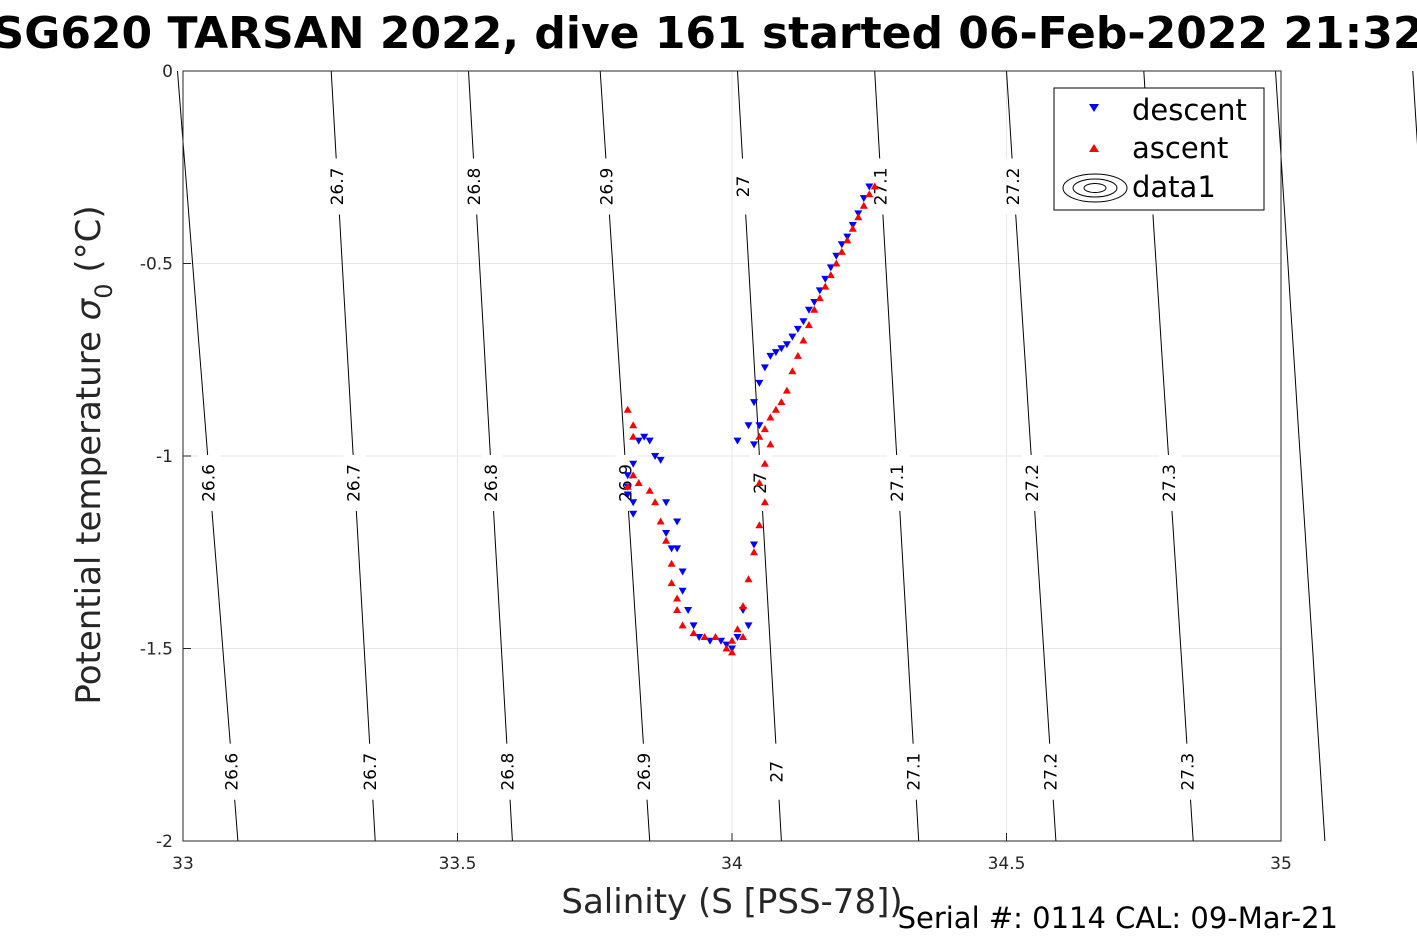 Image resolution: width=1417 pixels, height=945 pixels. I want to click on ascent-series, so click(751, 419).